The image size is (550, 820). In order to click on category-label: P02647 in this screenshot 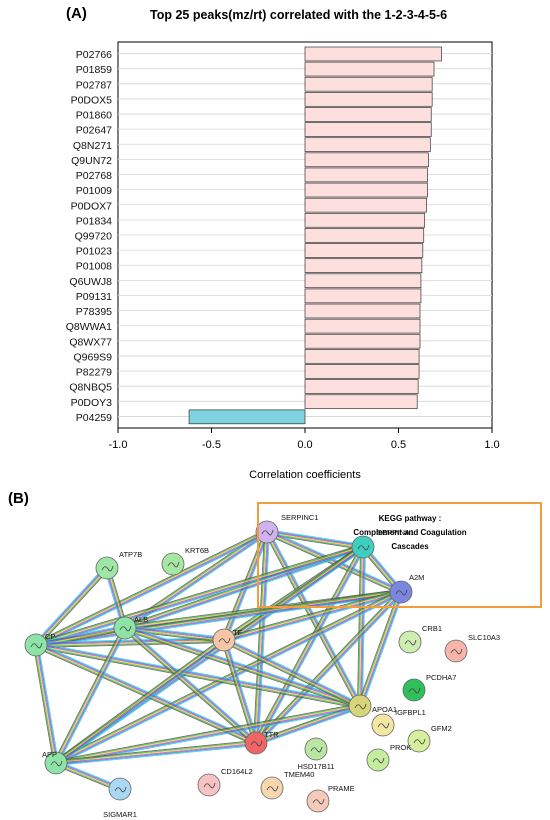, I will do `click(94, 131)`.